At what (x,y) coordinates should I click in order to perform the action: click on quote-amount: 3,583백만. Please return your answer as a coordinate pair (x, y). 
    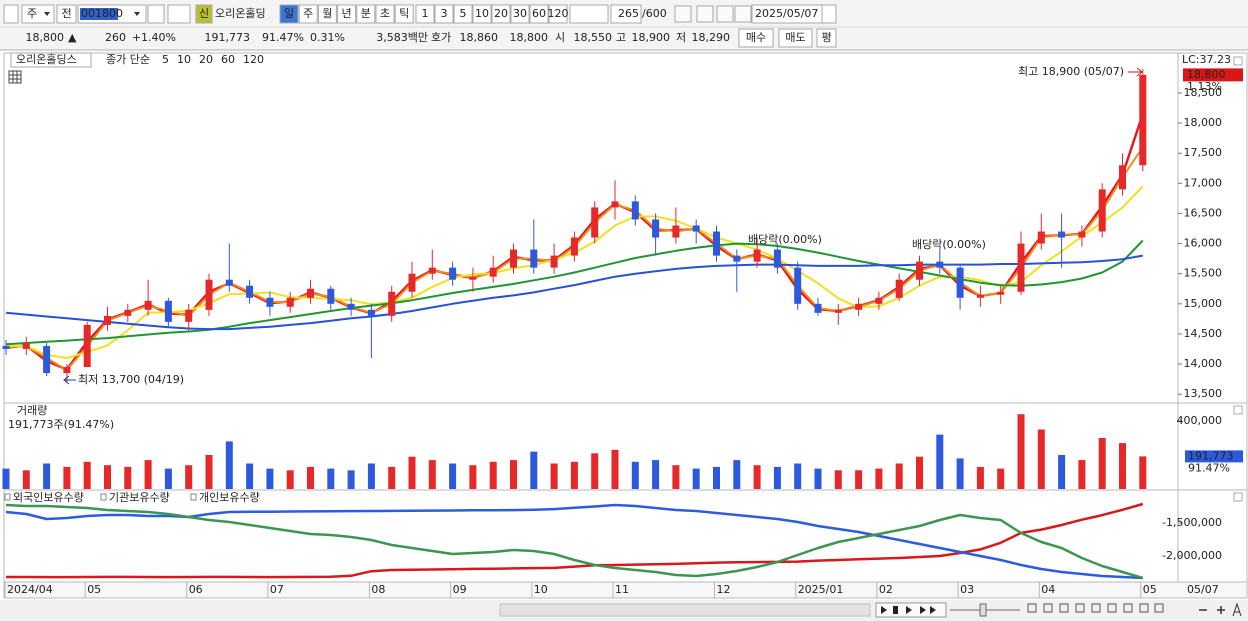
    Looking at the image, I should click on (402, 37).